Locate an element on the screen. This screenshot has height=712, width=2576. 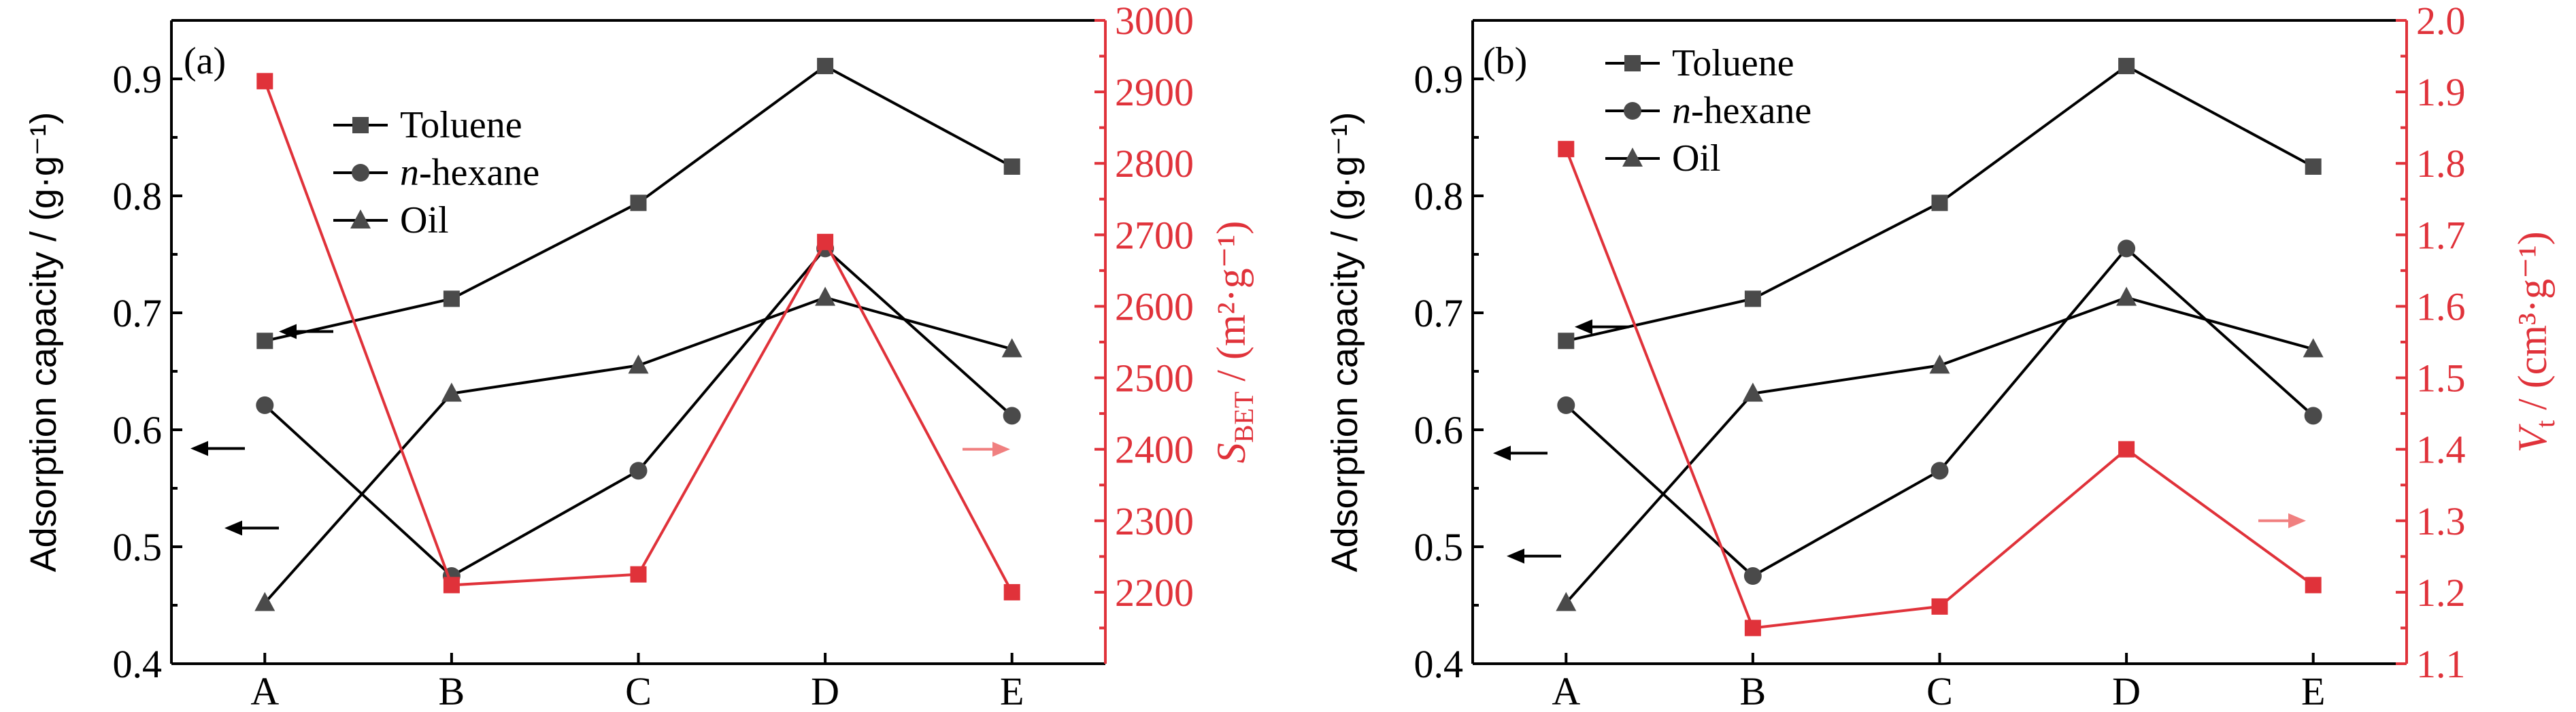
right-axis-arrowhead is located at coordinates (2297, 520).